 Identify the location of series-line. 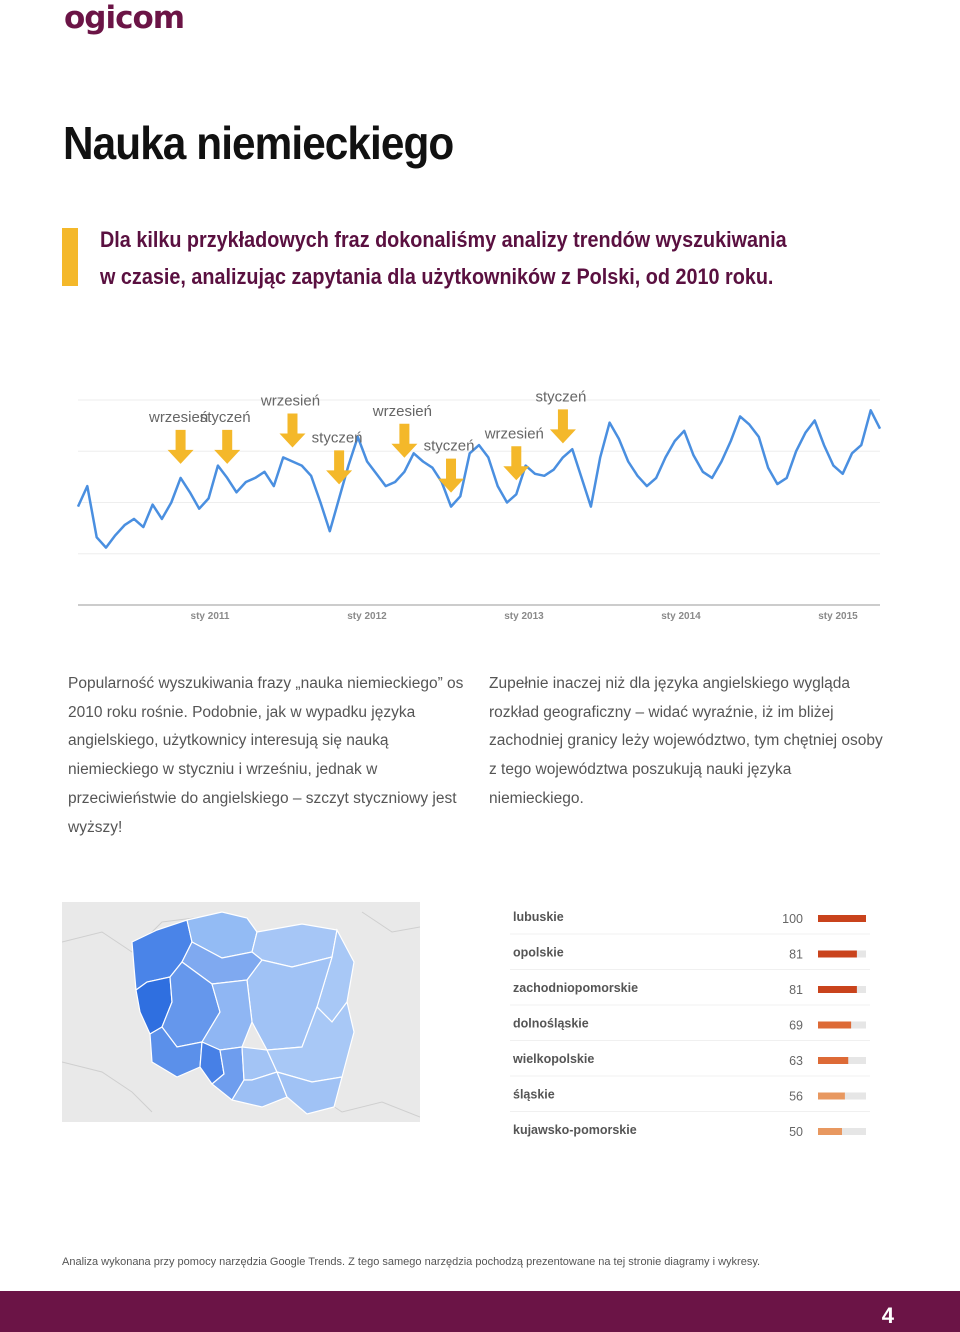
(479, 479).